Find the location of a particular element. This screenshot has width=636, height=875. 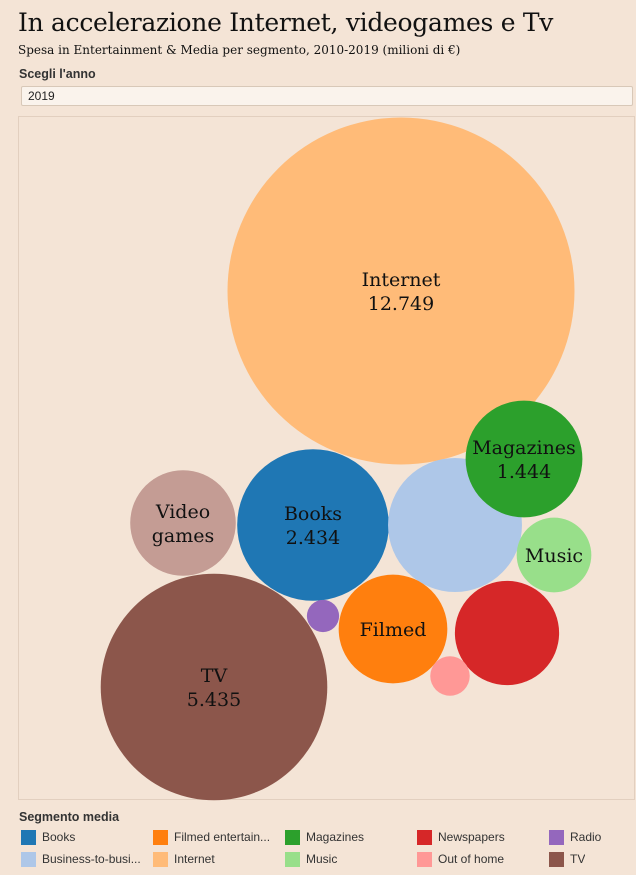

legend-item-magazines: Magazines is located at coordinates (324, 837).